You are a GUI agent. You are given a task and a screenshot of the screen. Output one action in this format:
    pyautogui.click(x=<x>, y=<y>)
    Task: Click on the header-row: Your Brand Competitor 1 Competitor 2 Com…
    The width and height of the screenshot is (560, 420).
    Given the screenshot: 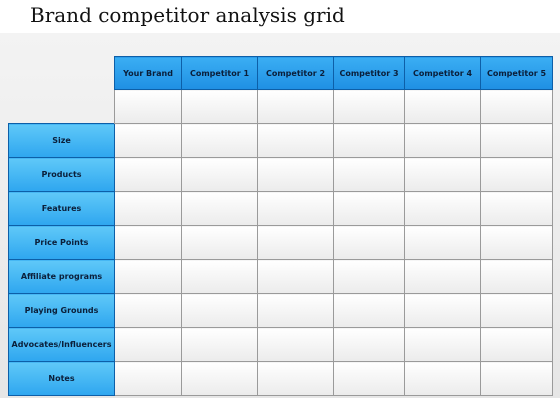 What is the action you would take?
    pyautogui.click(x=281, y=73)
    